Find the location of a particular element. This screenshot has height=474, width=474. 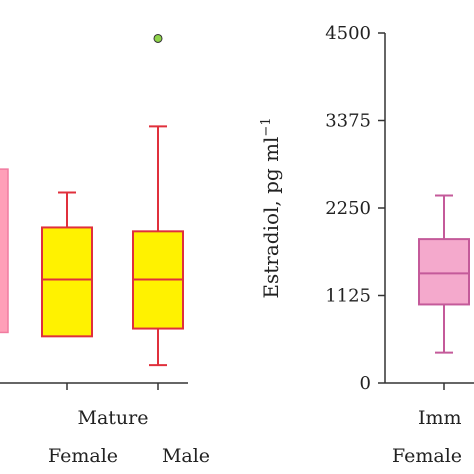

right-box-group is located at coordinates (444, 292).